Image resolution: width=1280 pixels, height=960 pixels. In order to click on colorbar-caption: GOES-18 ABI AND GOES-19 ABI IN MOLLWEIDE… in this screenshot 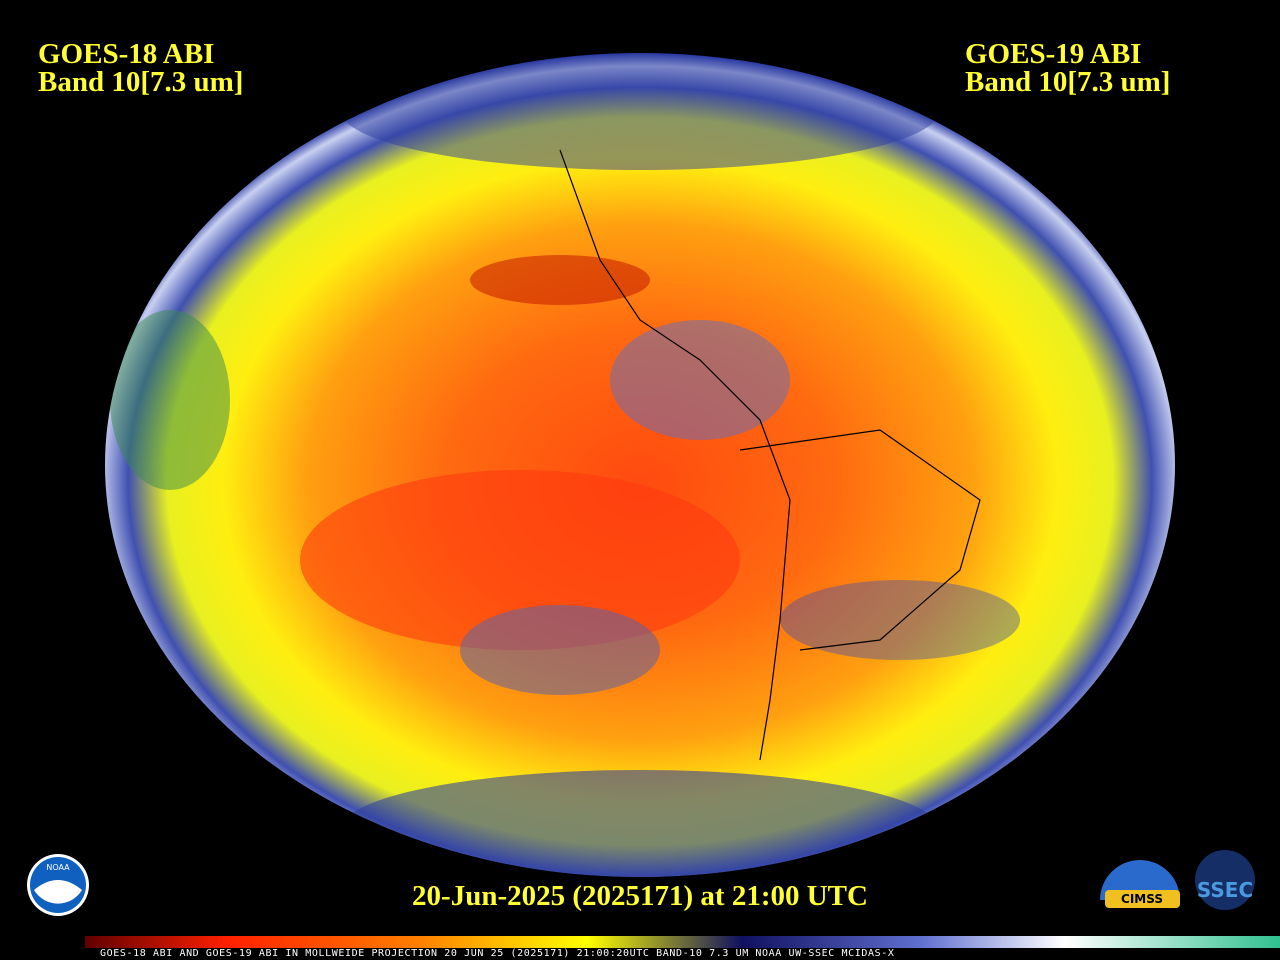, I will do `click(497, 953)`.